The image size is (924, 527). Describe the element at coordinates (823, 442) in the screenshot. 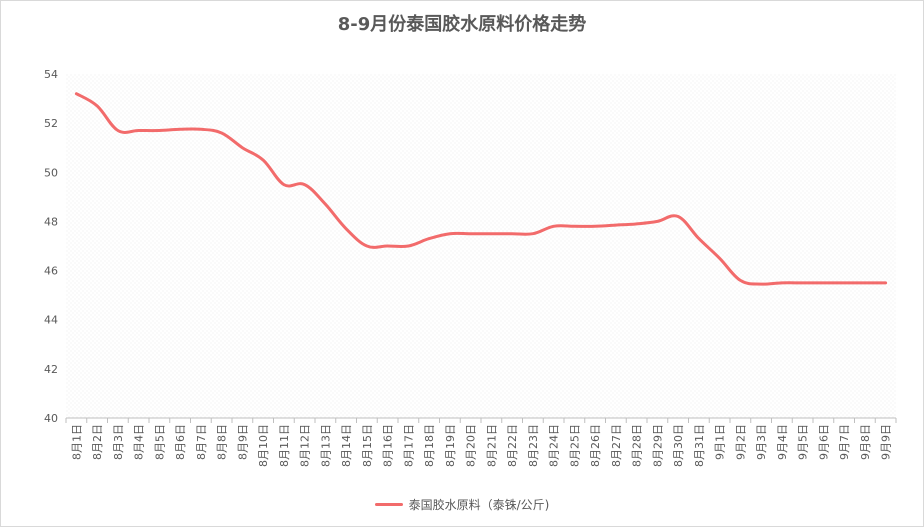

I see `x-tick-label: 9月6日` at that location.